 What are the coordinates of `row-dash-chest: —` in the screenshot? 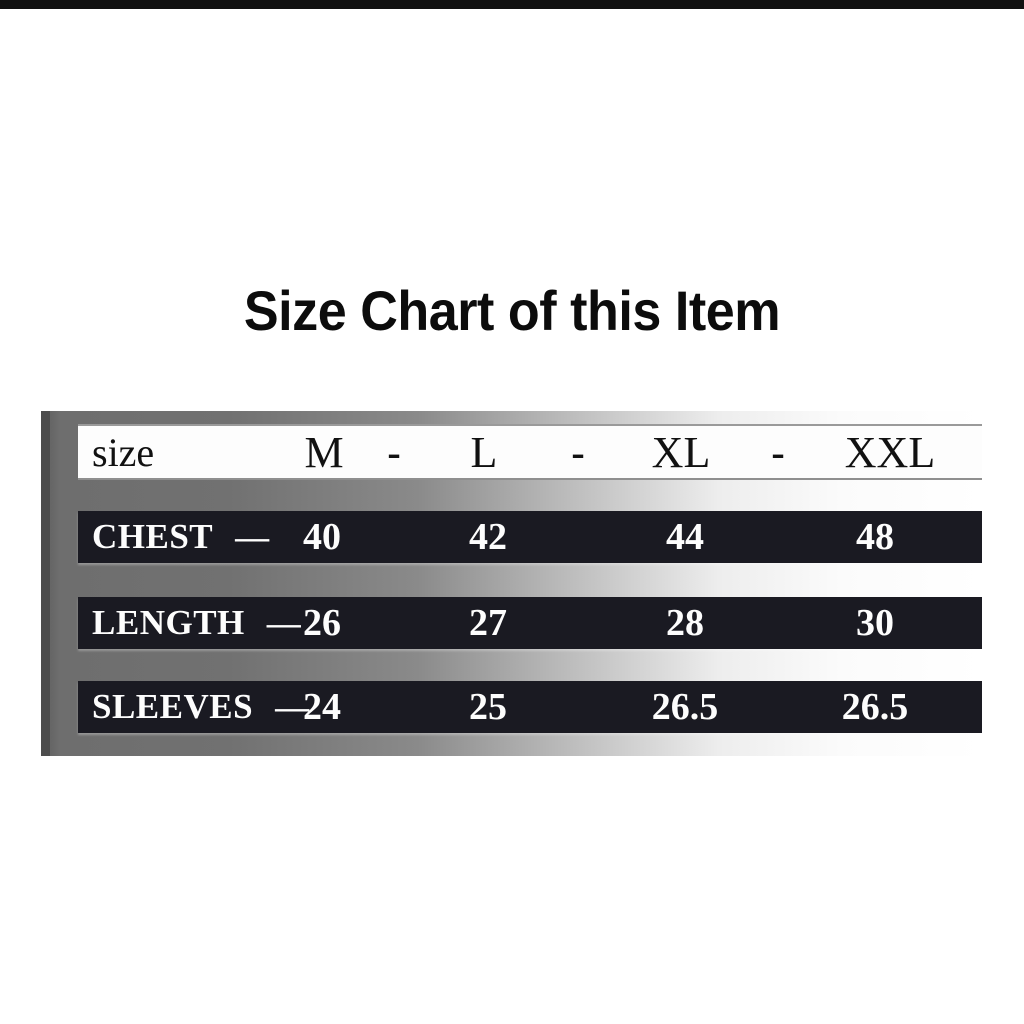 It's located at (252, 537).